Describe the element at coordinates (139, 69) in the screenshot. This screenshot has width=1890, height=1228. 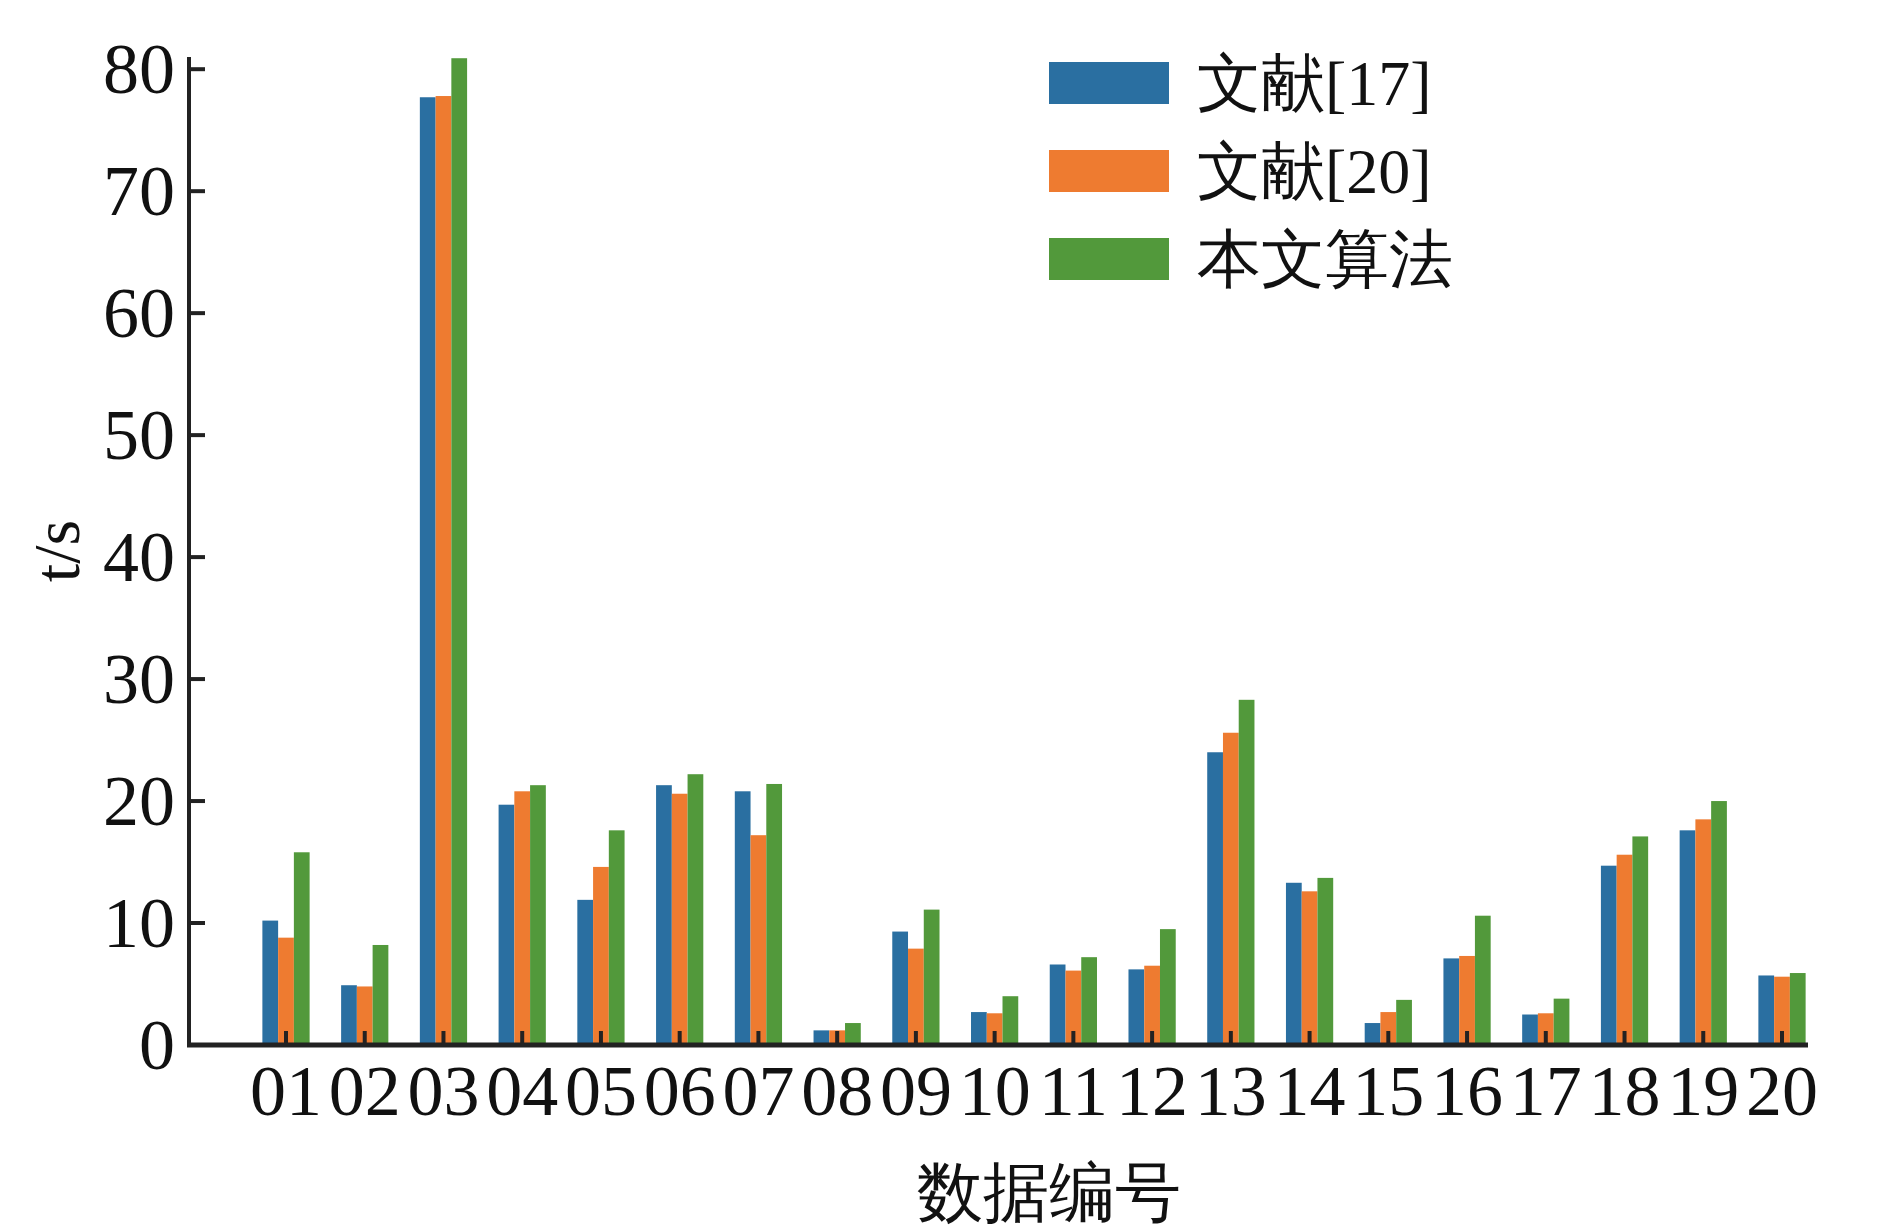
I see `y-tick-label: 80` at that location.